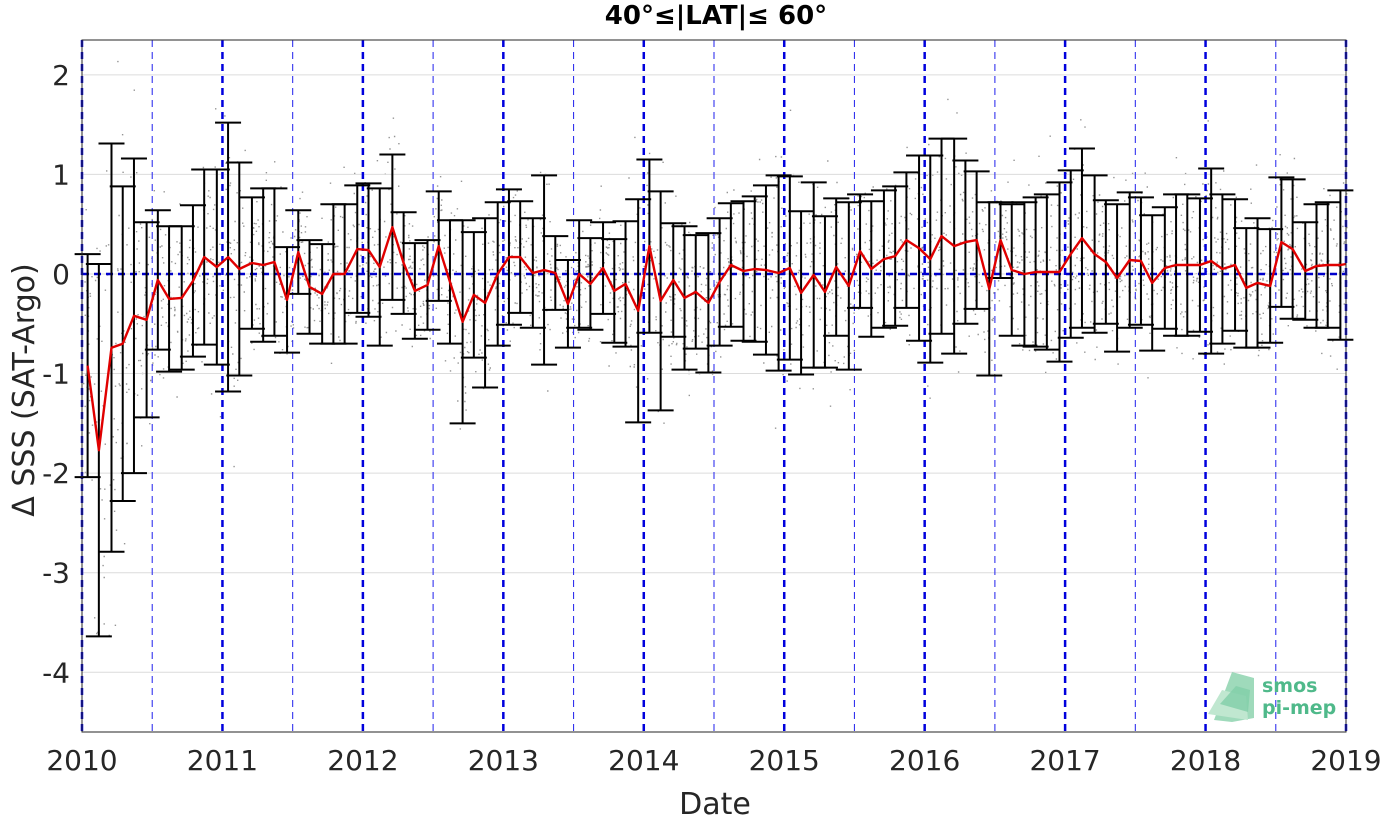 This screenshot has height=822, width=1386. Describe the element at coordinates (1345, 760) in the screenshot. I see `x-tick-label: 2019` at that location.